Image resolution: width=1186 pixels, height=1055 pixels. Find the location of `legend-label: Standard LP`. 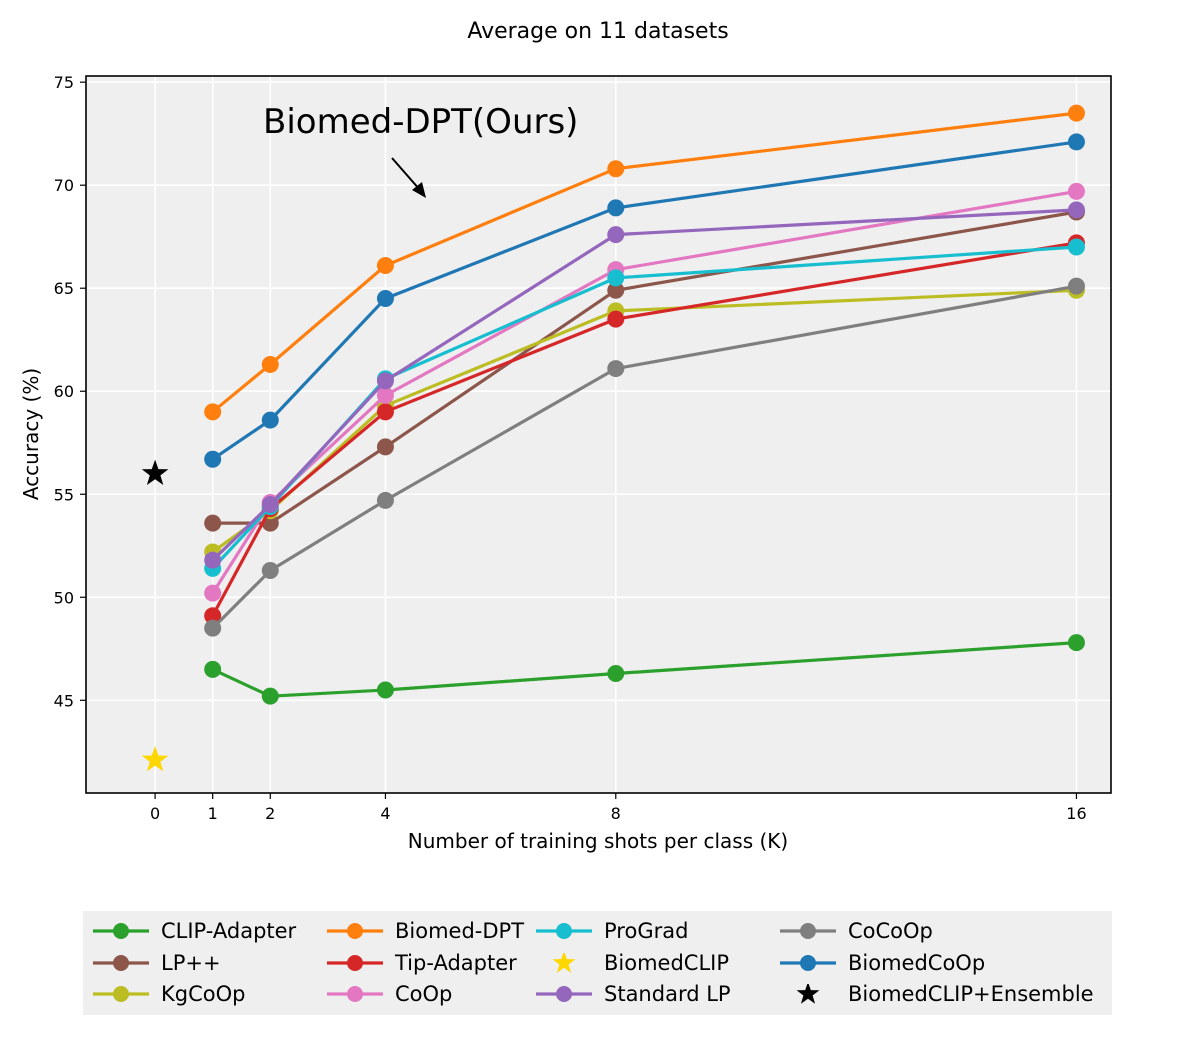

legend-label: Standard LP is located at coordinates (667, 994).